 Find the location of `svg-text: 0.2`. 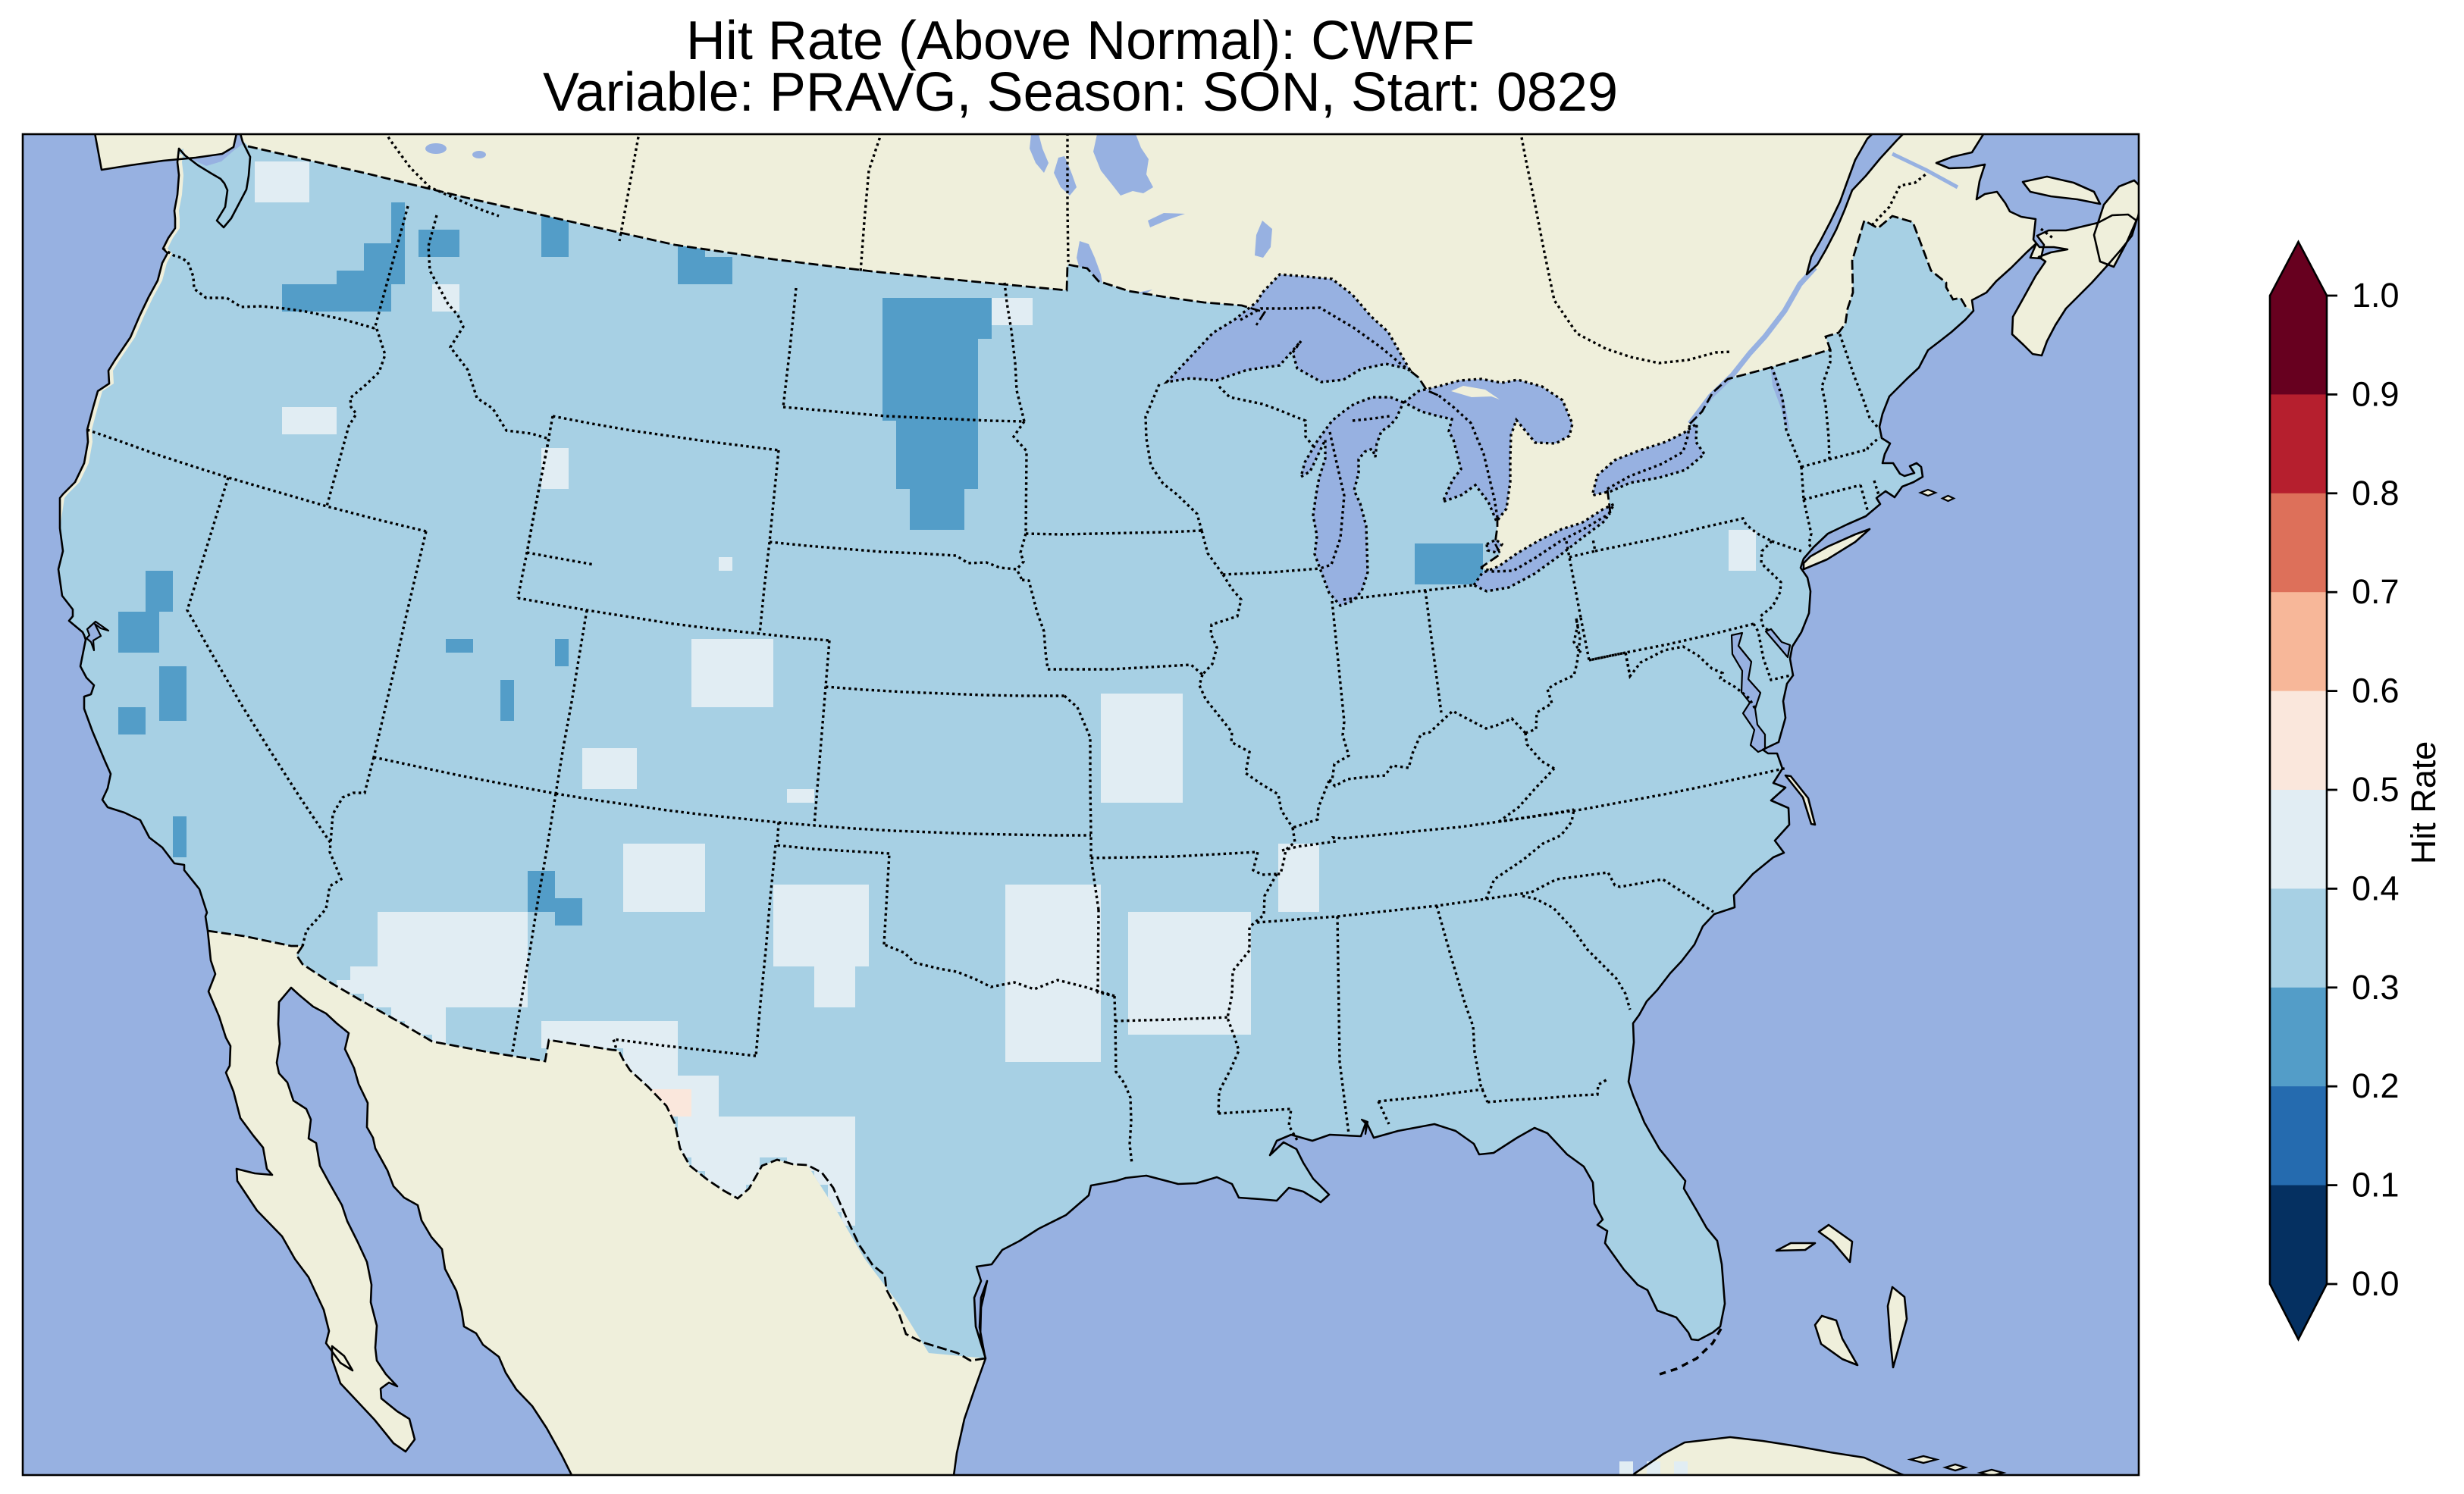

svg-text: 0.2 is located at coordinates (2376, 1085).